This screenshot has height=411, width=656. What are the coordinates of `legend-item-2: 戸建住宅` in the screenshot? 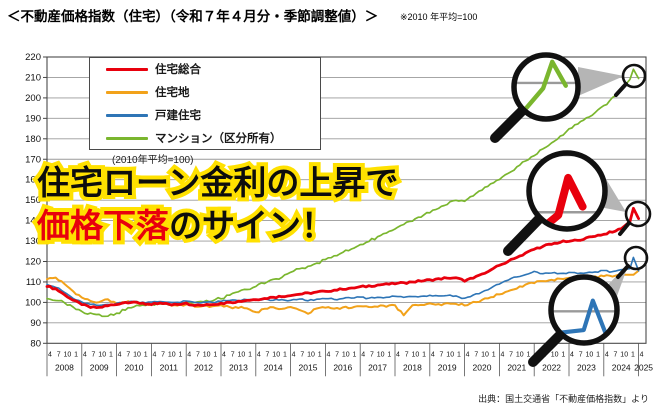 It's located at (213, 115).